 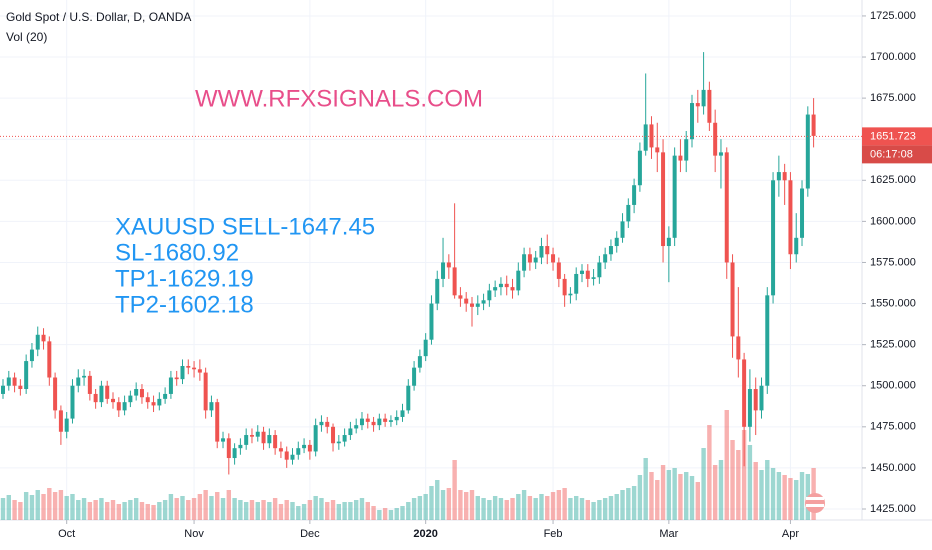 I want to click on x-tick-label: Feb, so click(x=553, y=534).